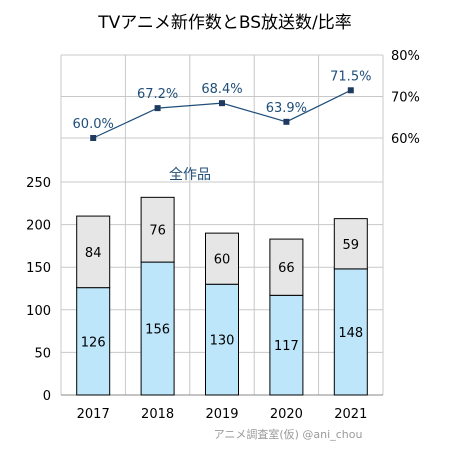 The width and height of the screenshot is (450, 450). Describe the element at coordinates (42, 353) in the screenshot. I see `y-tick-label: 50` at that location.